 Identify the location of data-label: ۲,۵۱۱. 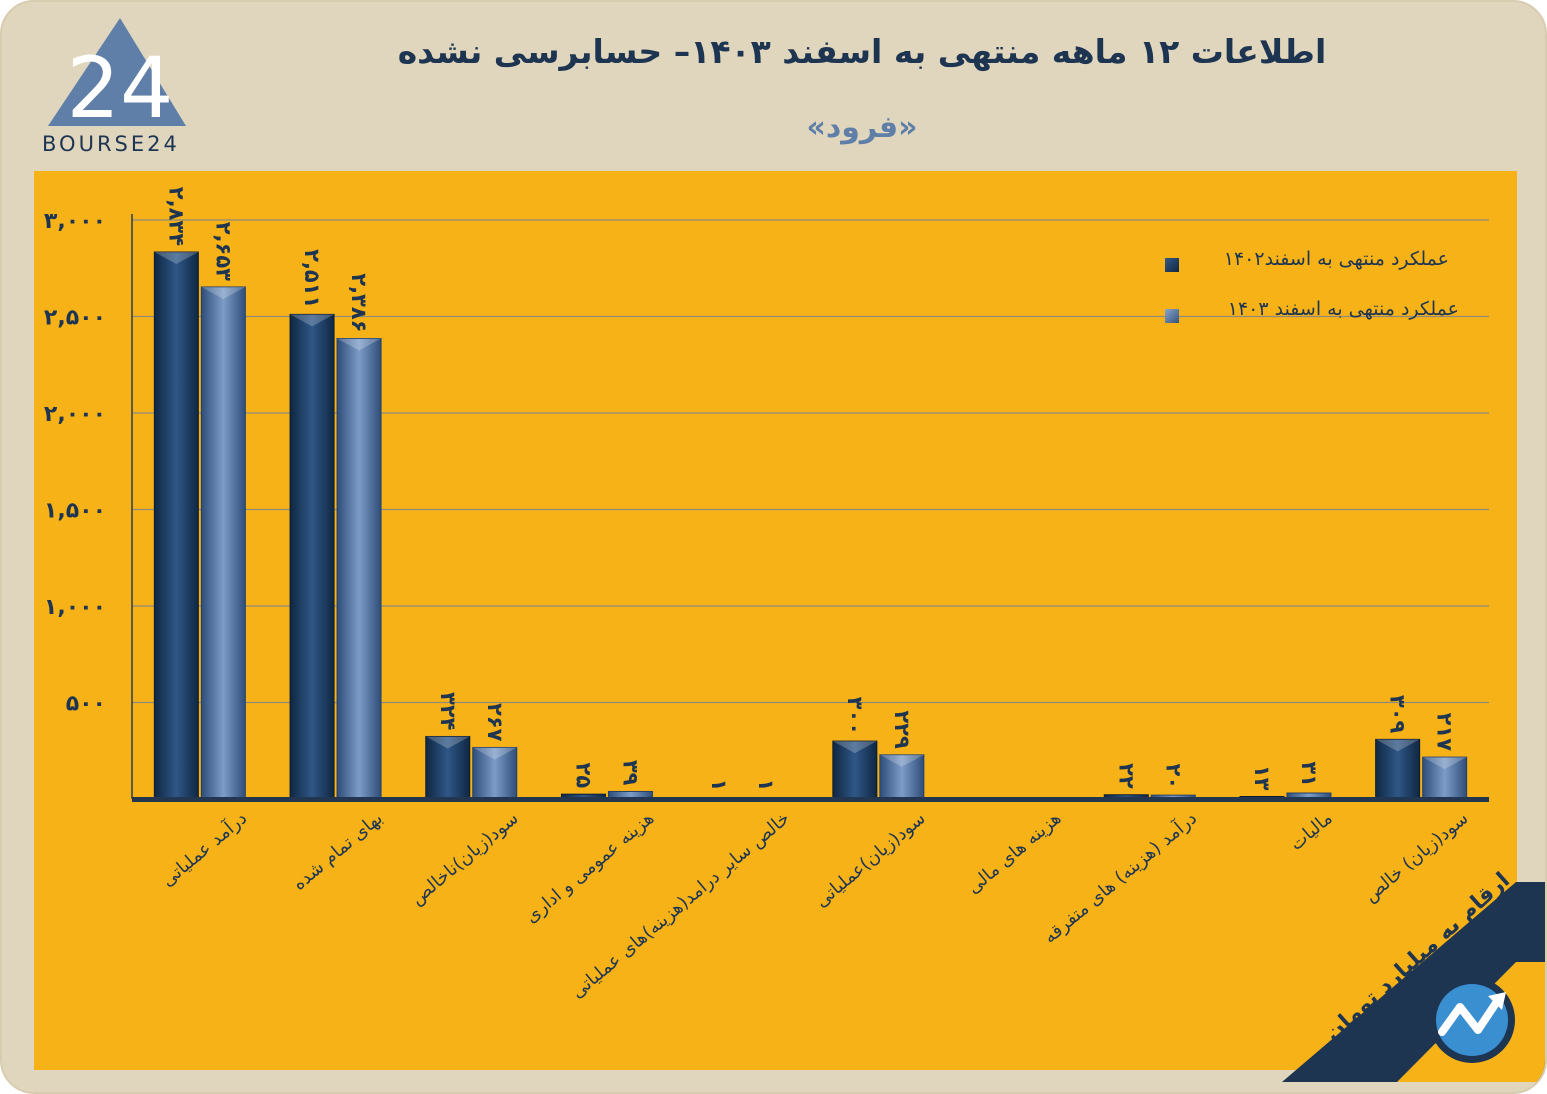
(312, 278).